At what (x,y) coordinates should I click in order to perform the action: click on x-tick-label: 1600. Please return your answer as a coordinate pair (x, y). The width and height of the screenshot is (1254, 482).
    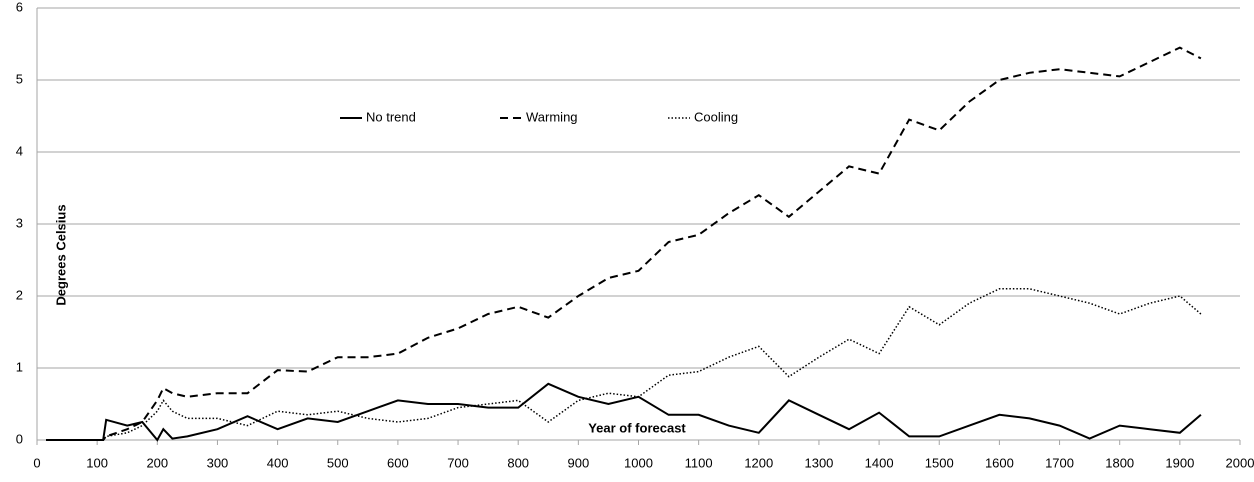
    Looking at the image, I should click on (999, 462).